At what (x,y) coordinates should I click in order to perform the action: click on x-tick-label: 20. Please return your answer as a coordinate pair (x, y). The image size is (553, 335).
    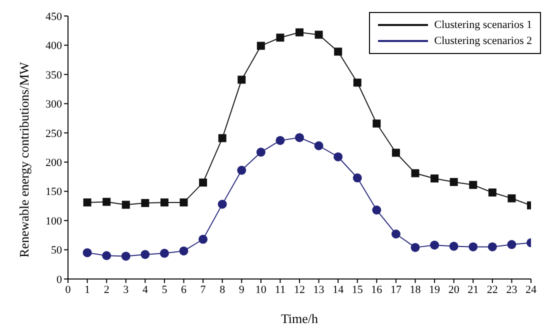
    Looking at the image, I should click on (454, 290).